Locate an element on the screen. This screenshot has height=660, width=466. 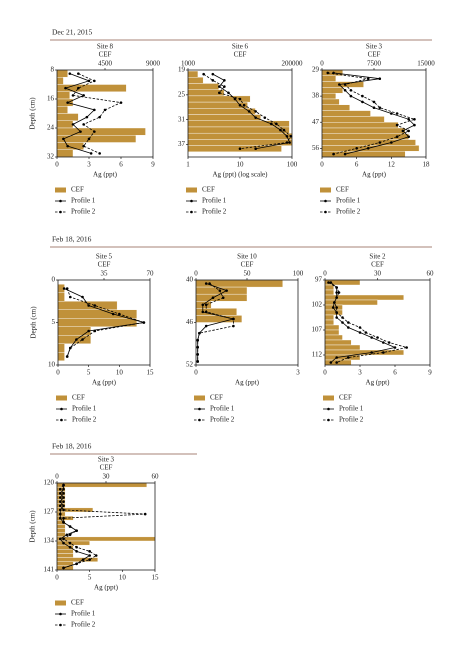
chart-title: Site 10 is located at coordinates (247, 257).